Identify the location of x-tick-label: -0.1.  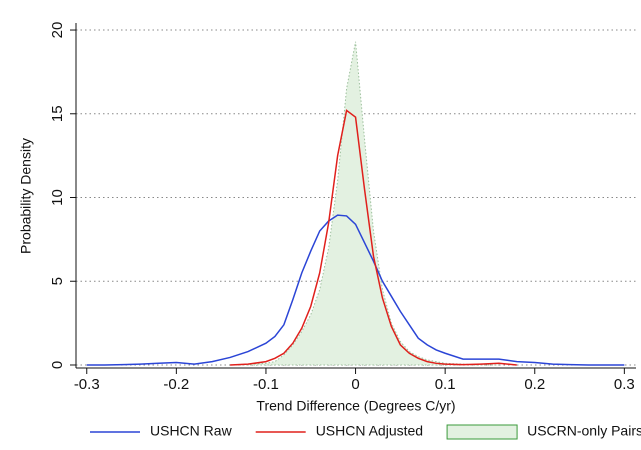
(266, 384).